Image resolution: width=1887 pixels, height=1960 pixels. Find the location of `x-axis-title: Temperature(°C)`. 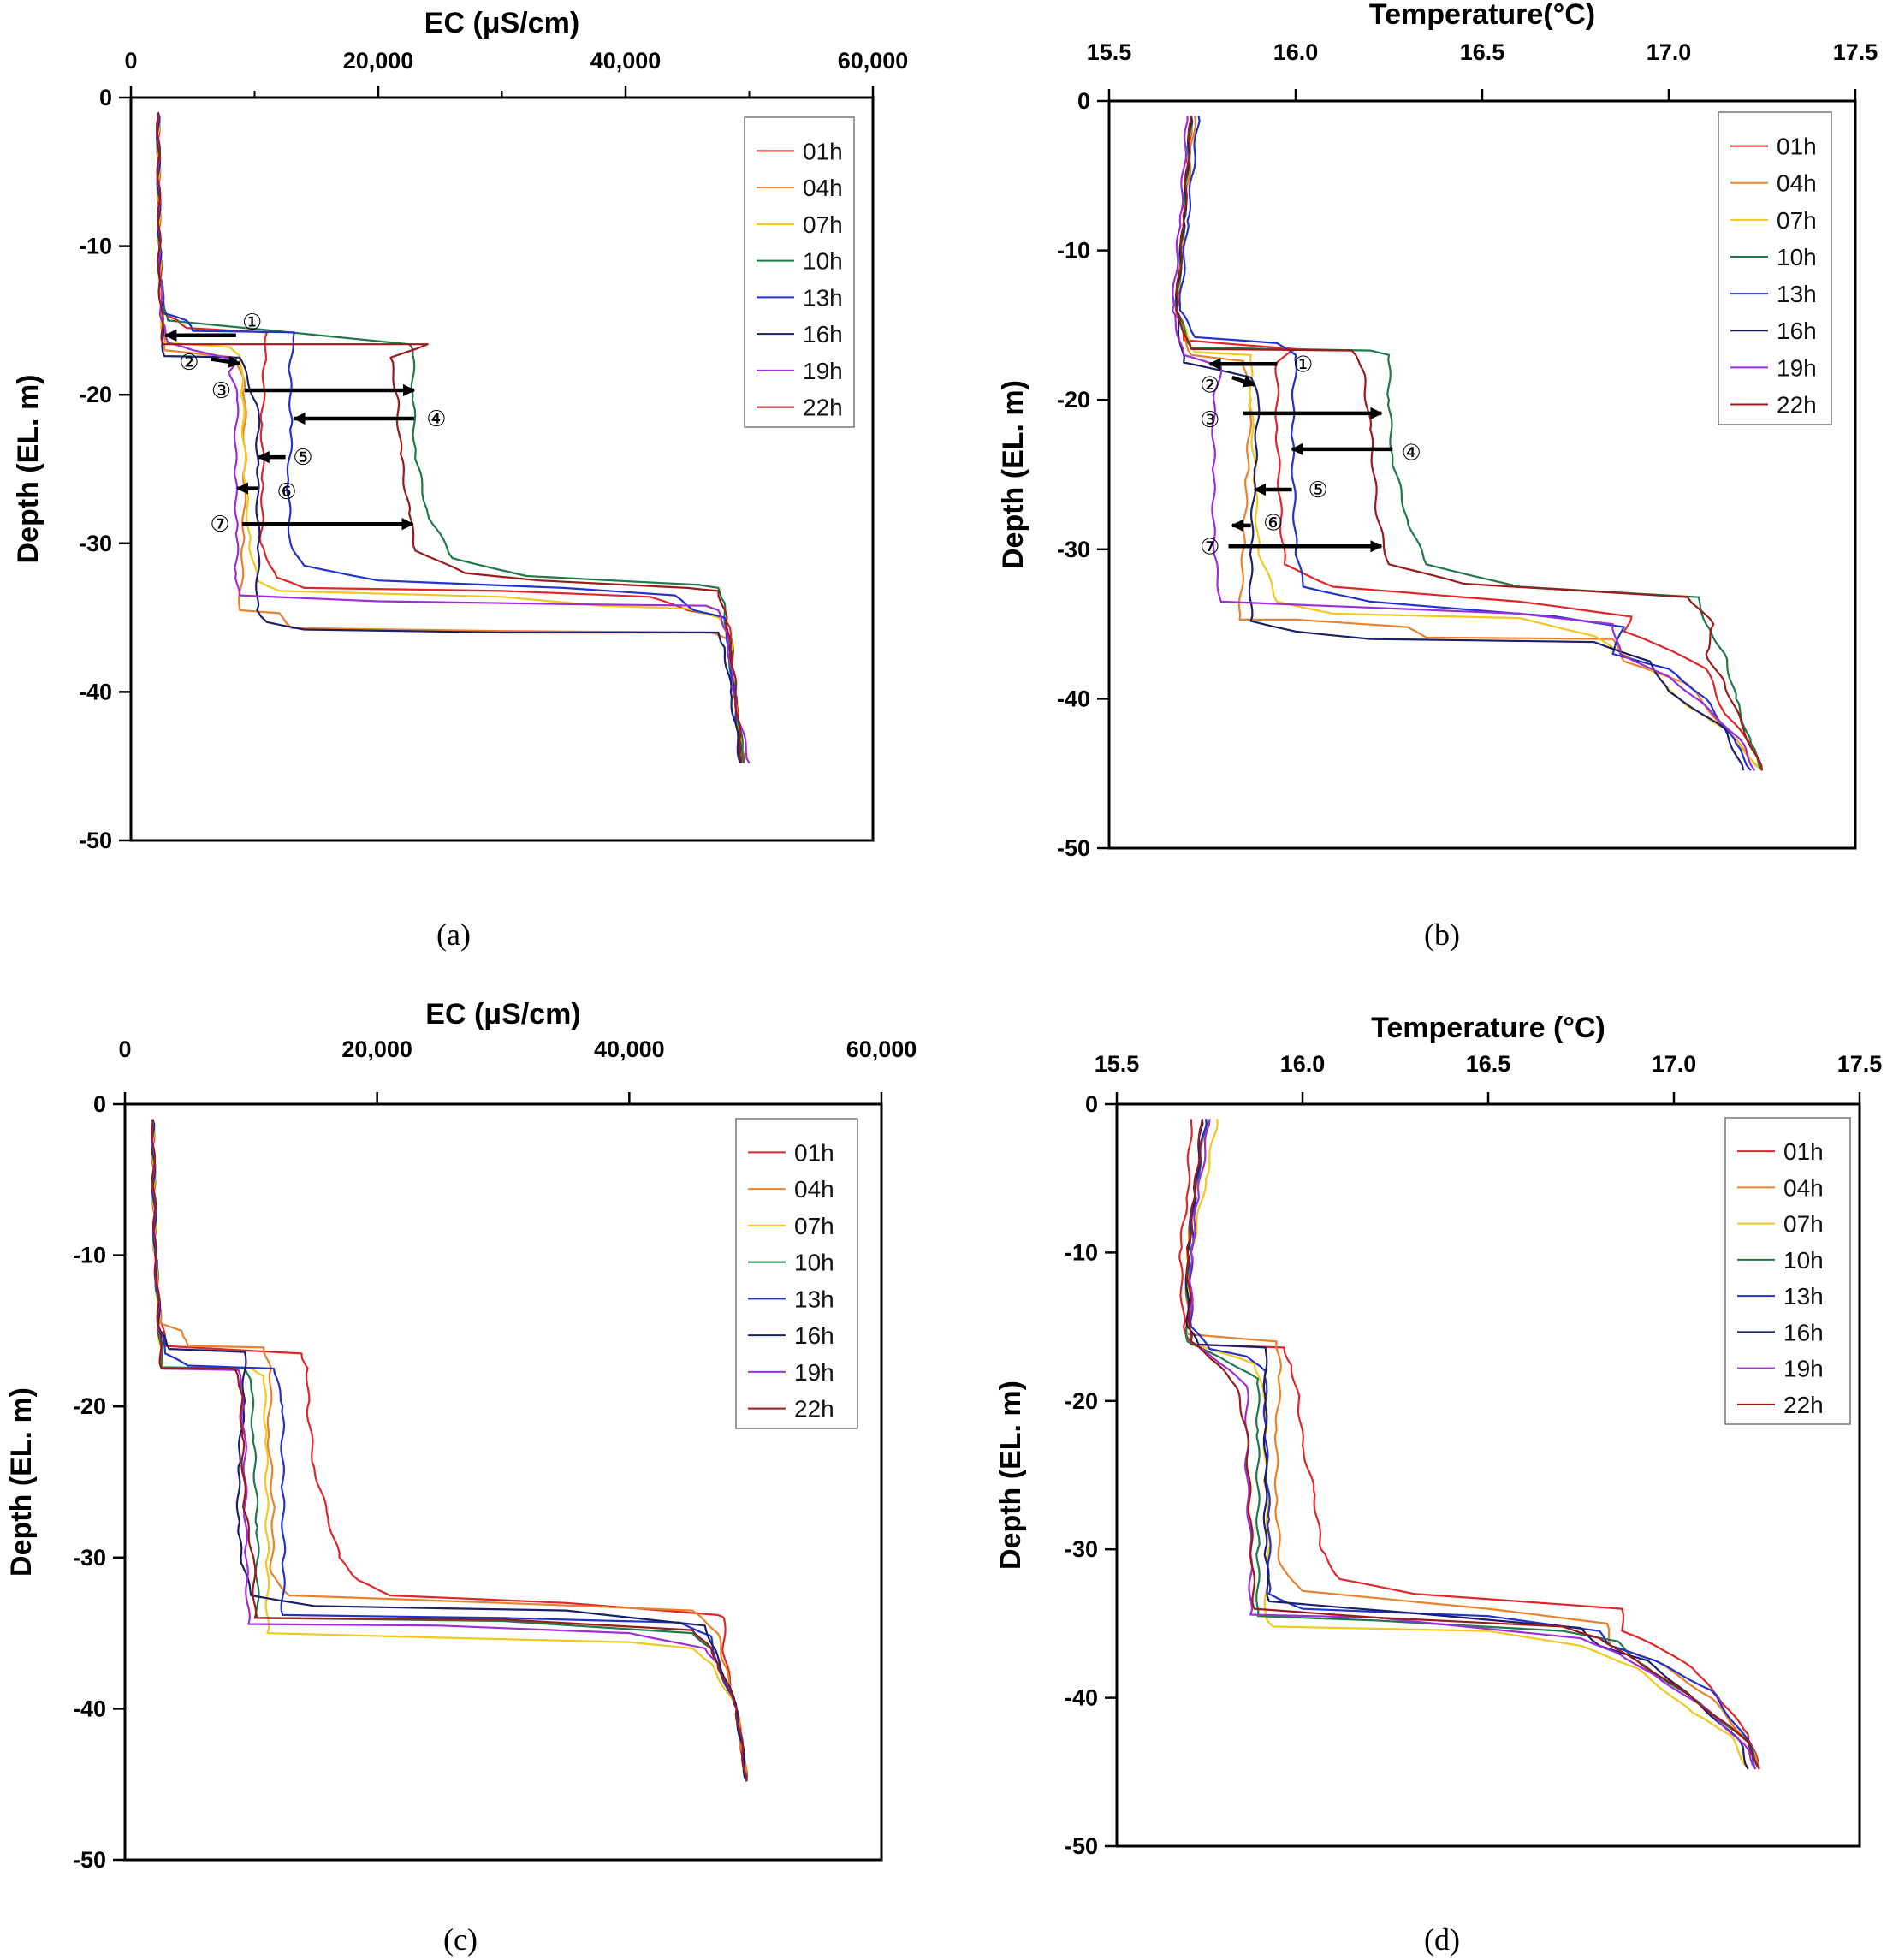

x-axis-title: Temperature(°C) is located at coordinates (1482, 15).